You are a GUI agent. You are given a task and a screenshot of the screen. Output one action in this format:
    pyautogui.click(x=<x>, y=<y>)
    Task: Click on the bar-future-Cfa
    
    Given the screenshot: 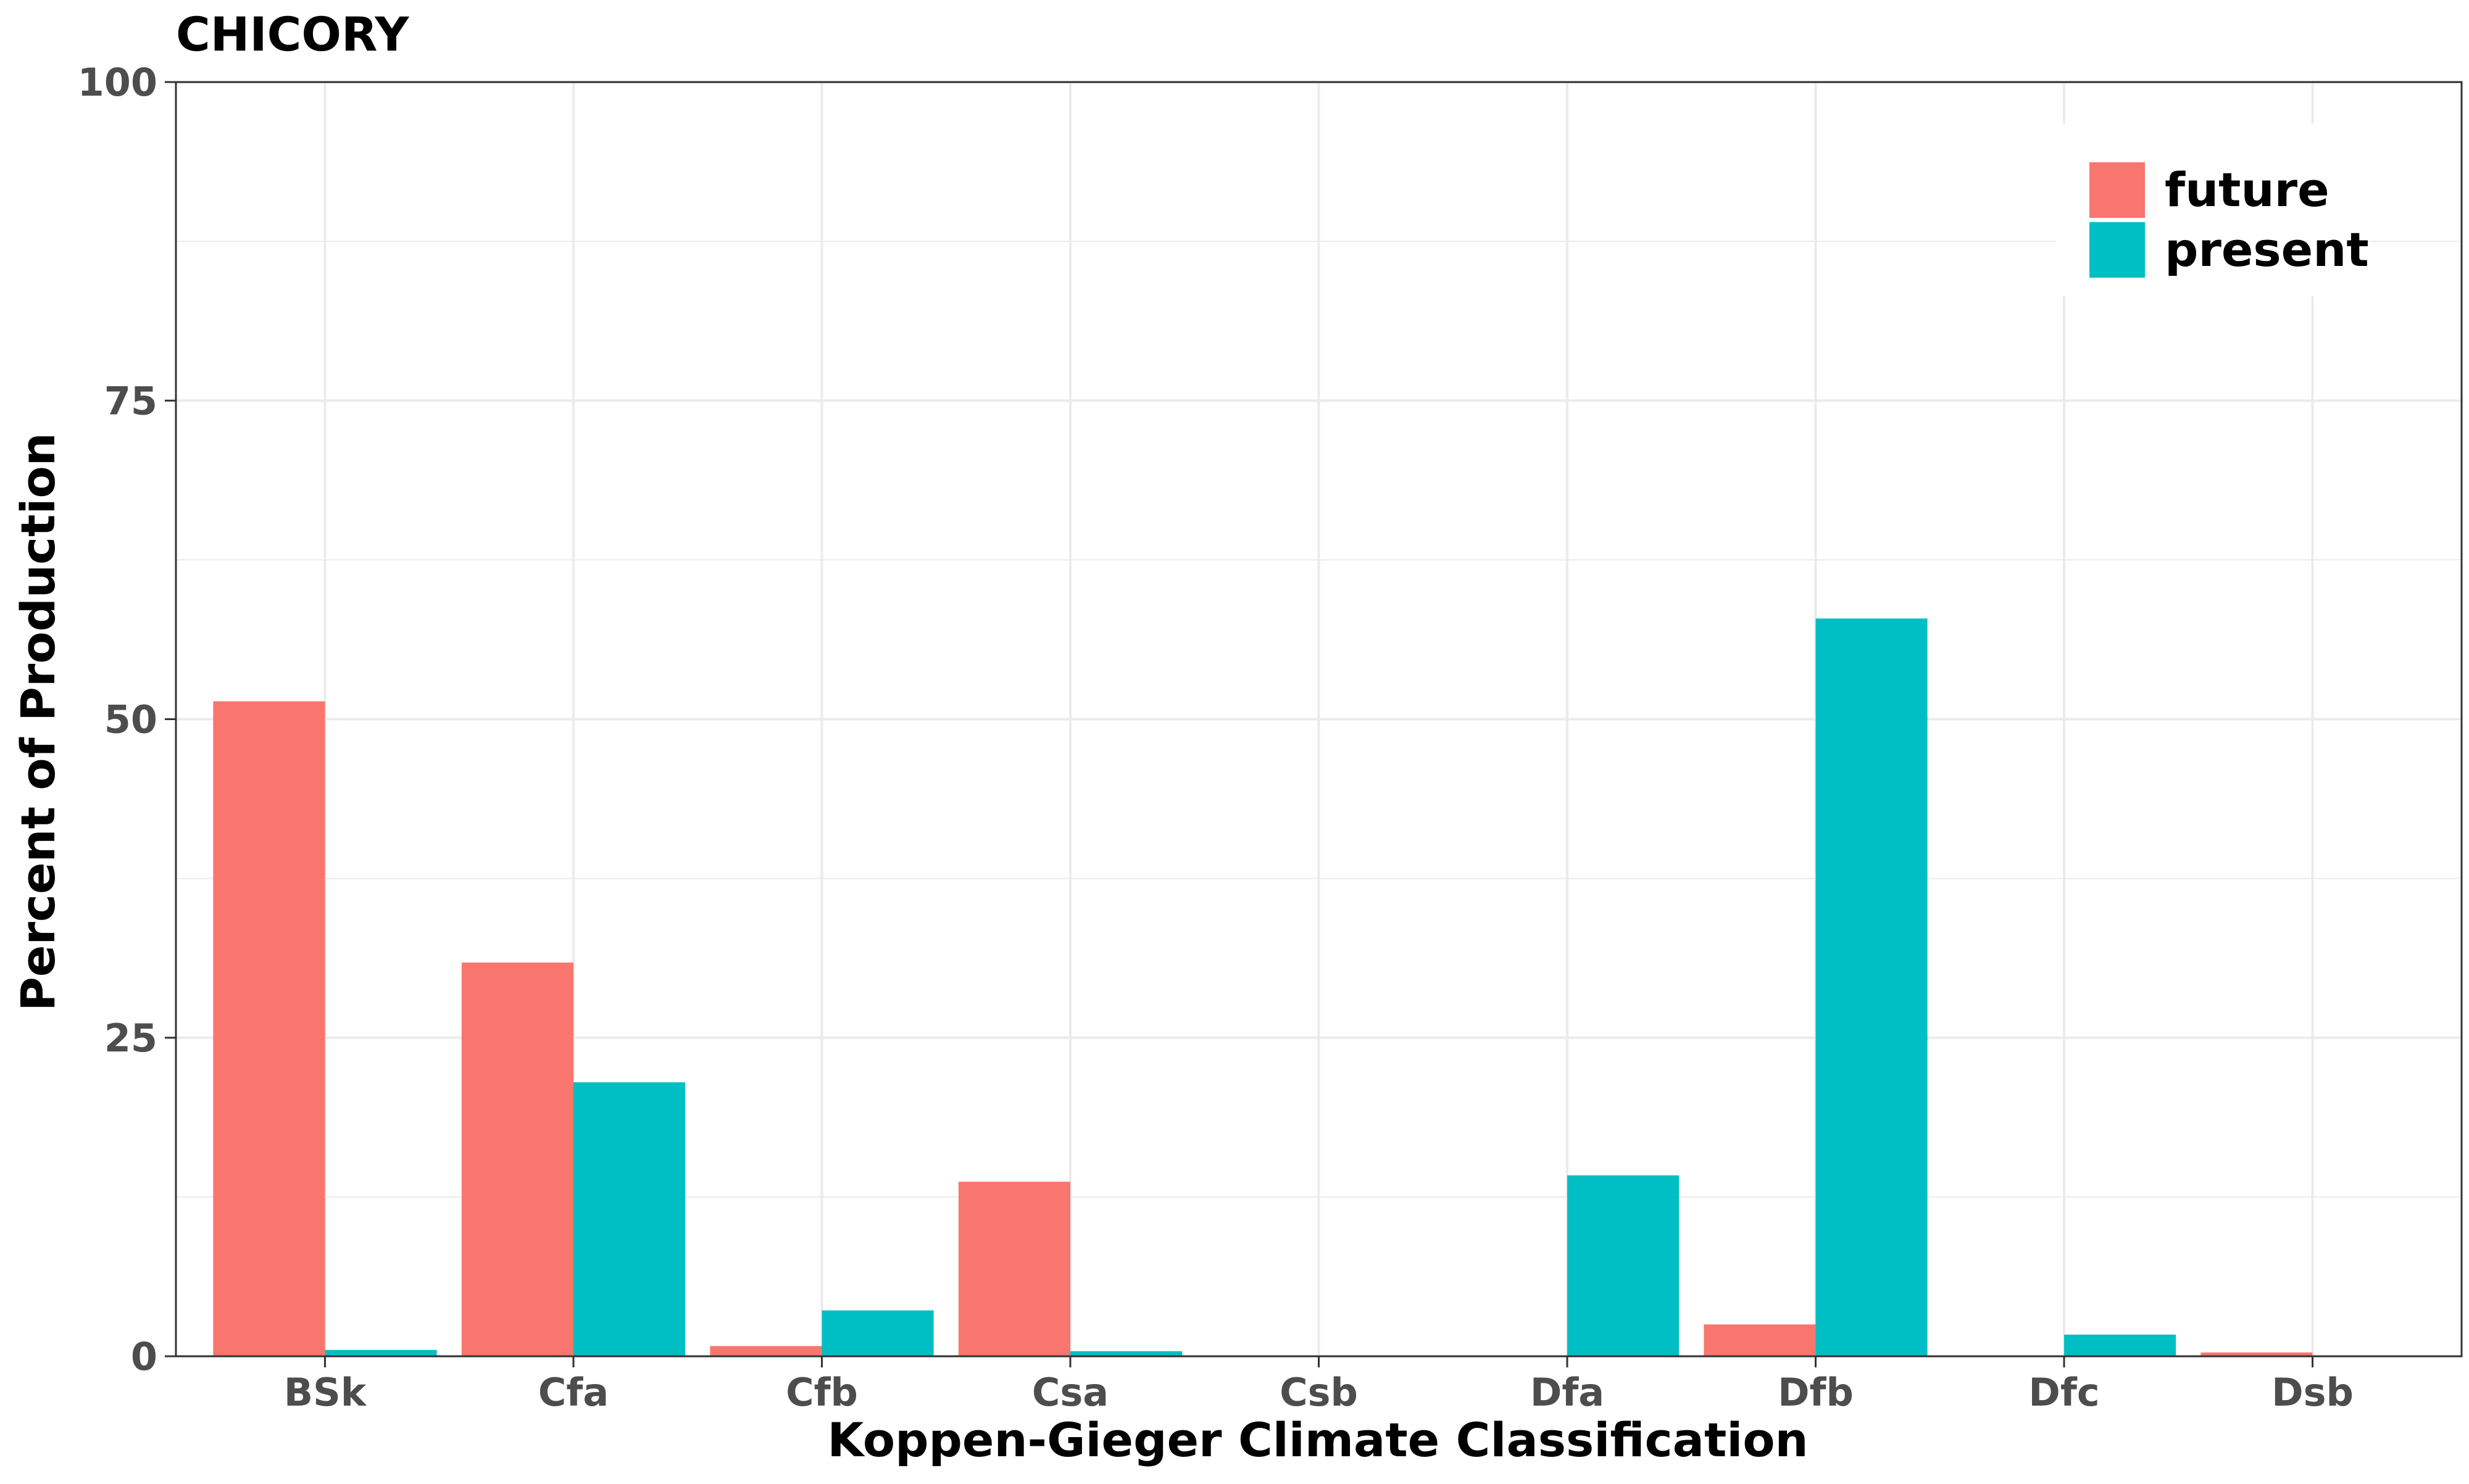 What is the action you would take?
    pyautogui.click(x=517, y=1159)
    